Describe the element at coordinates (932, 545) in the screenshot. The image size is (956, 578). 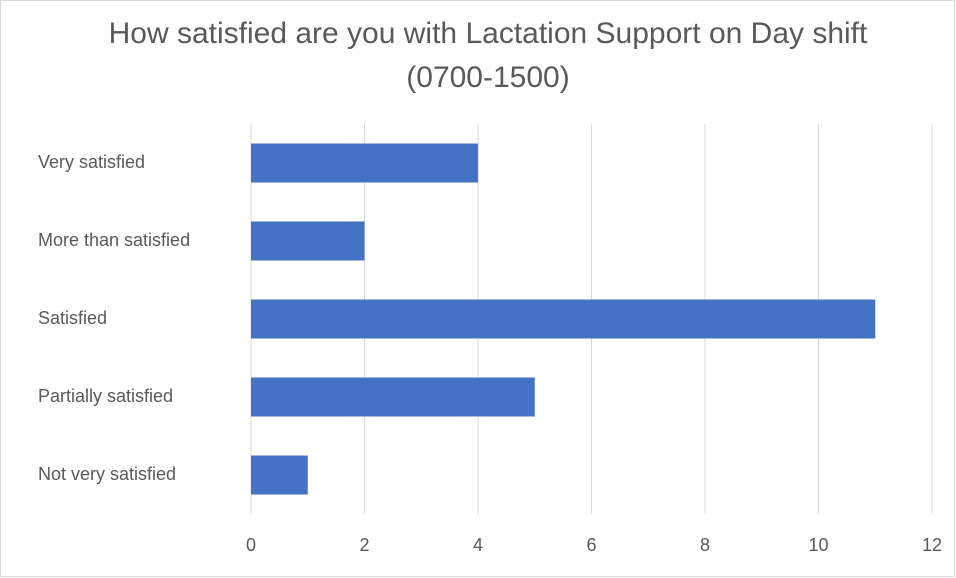
I see `x-tick-label: 12` at that location.